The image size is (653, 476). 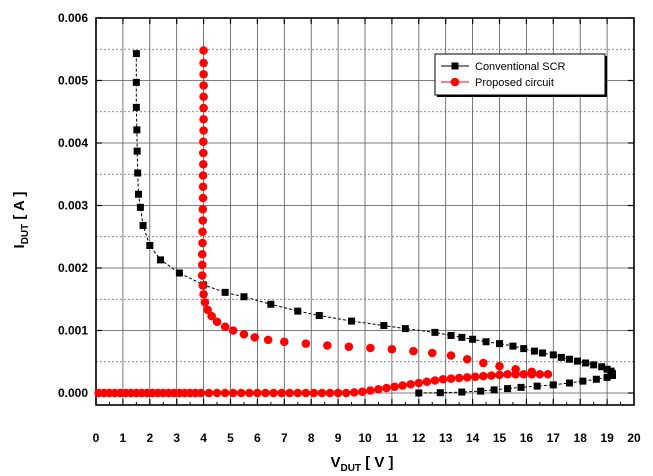 I want to click on x-tick-label: 6, so click(x=257, y=438).